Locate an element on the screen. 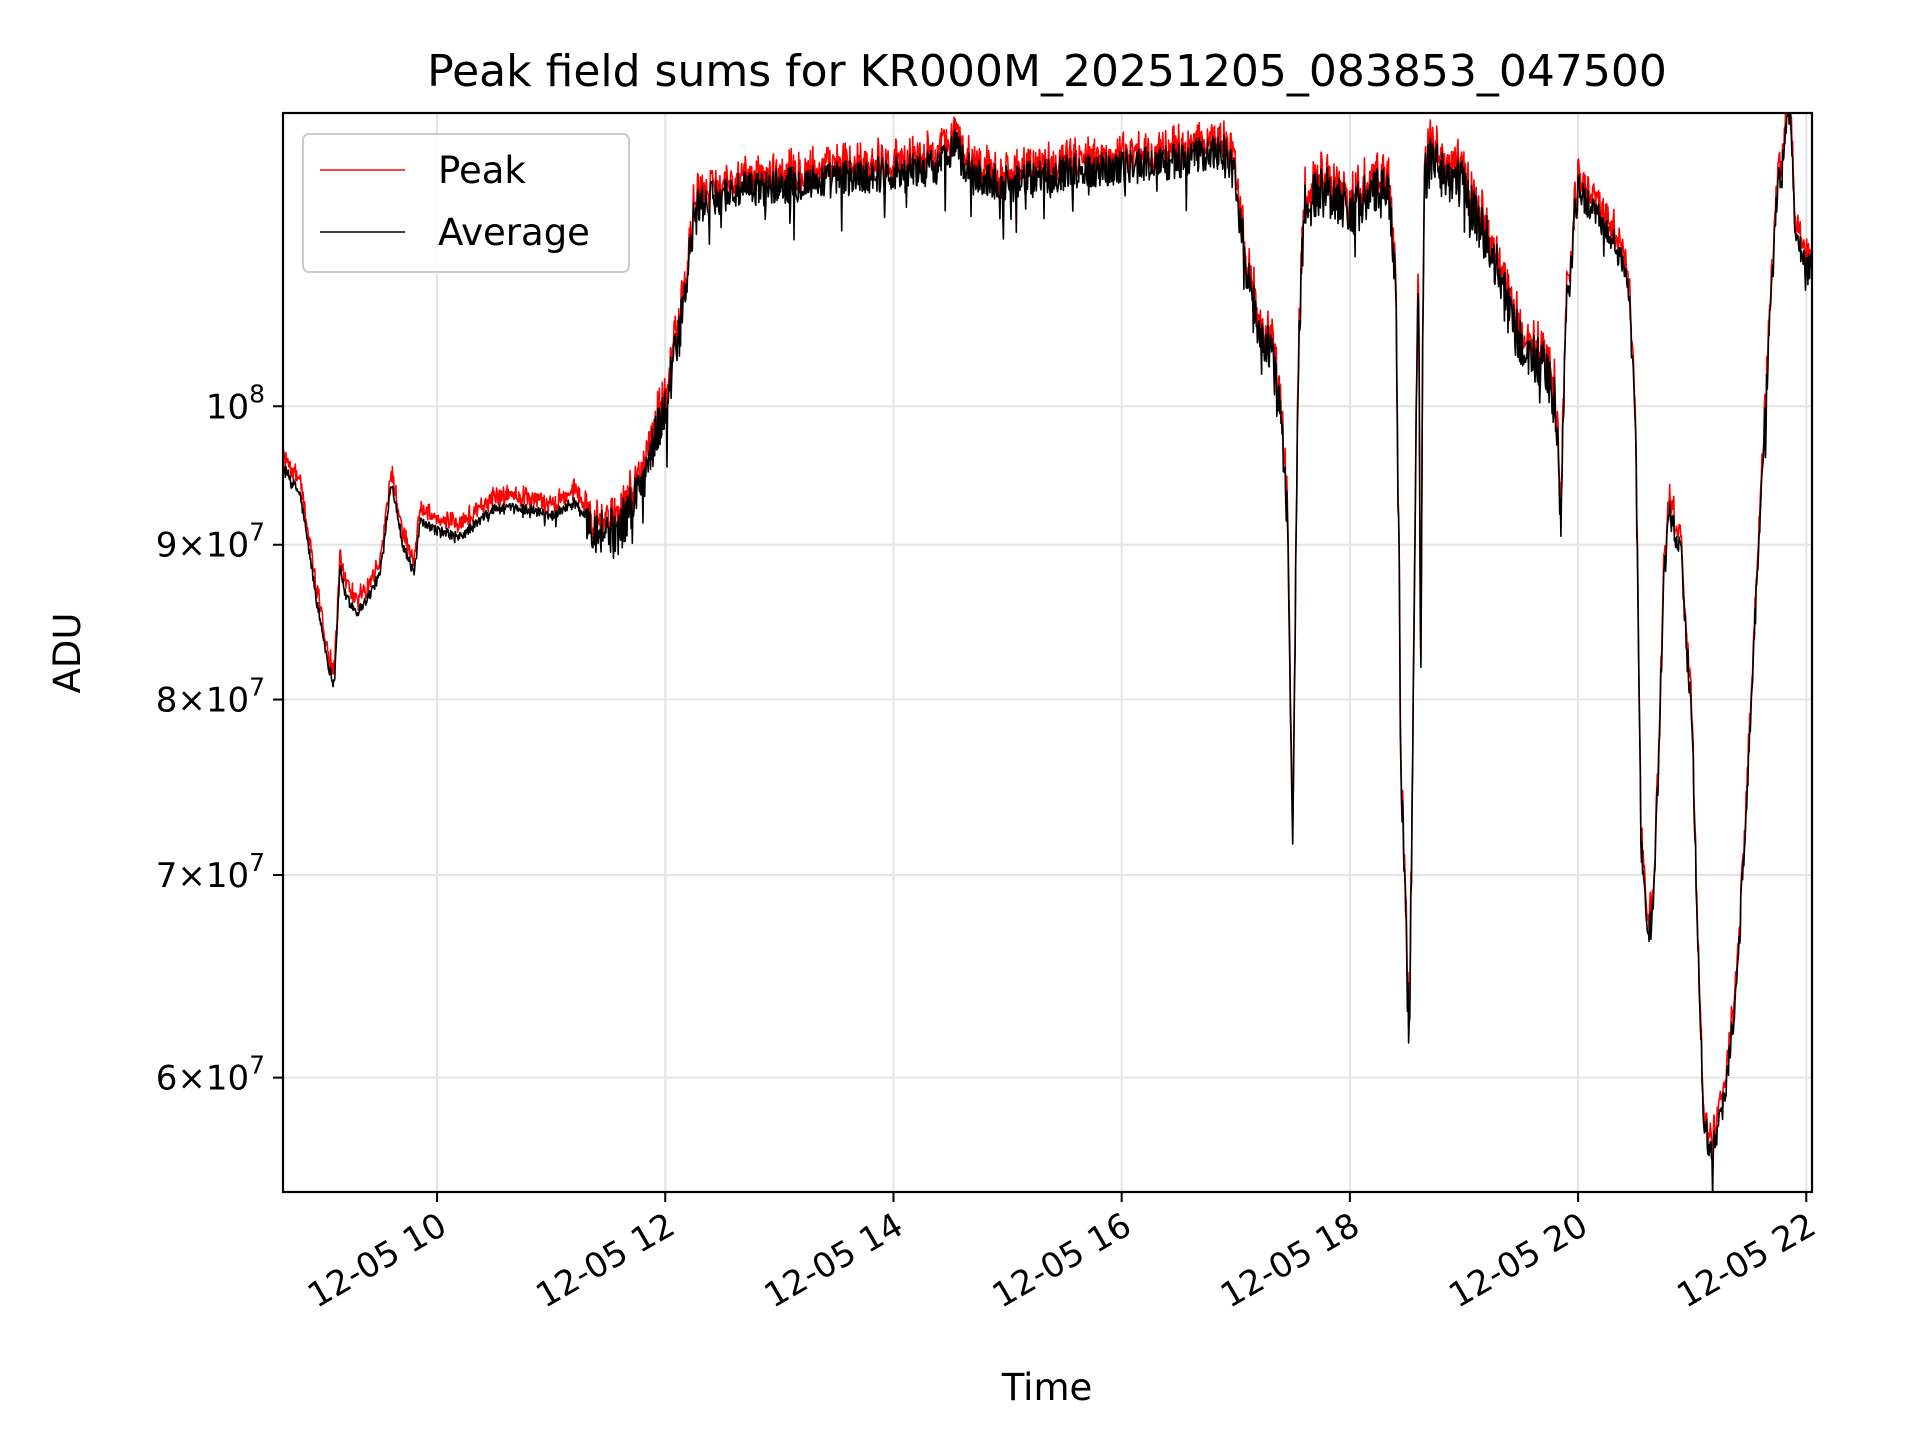  y-axis-label: ADU is located at coordinates (67, 653).